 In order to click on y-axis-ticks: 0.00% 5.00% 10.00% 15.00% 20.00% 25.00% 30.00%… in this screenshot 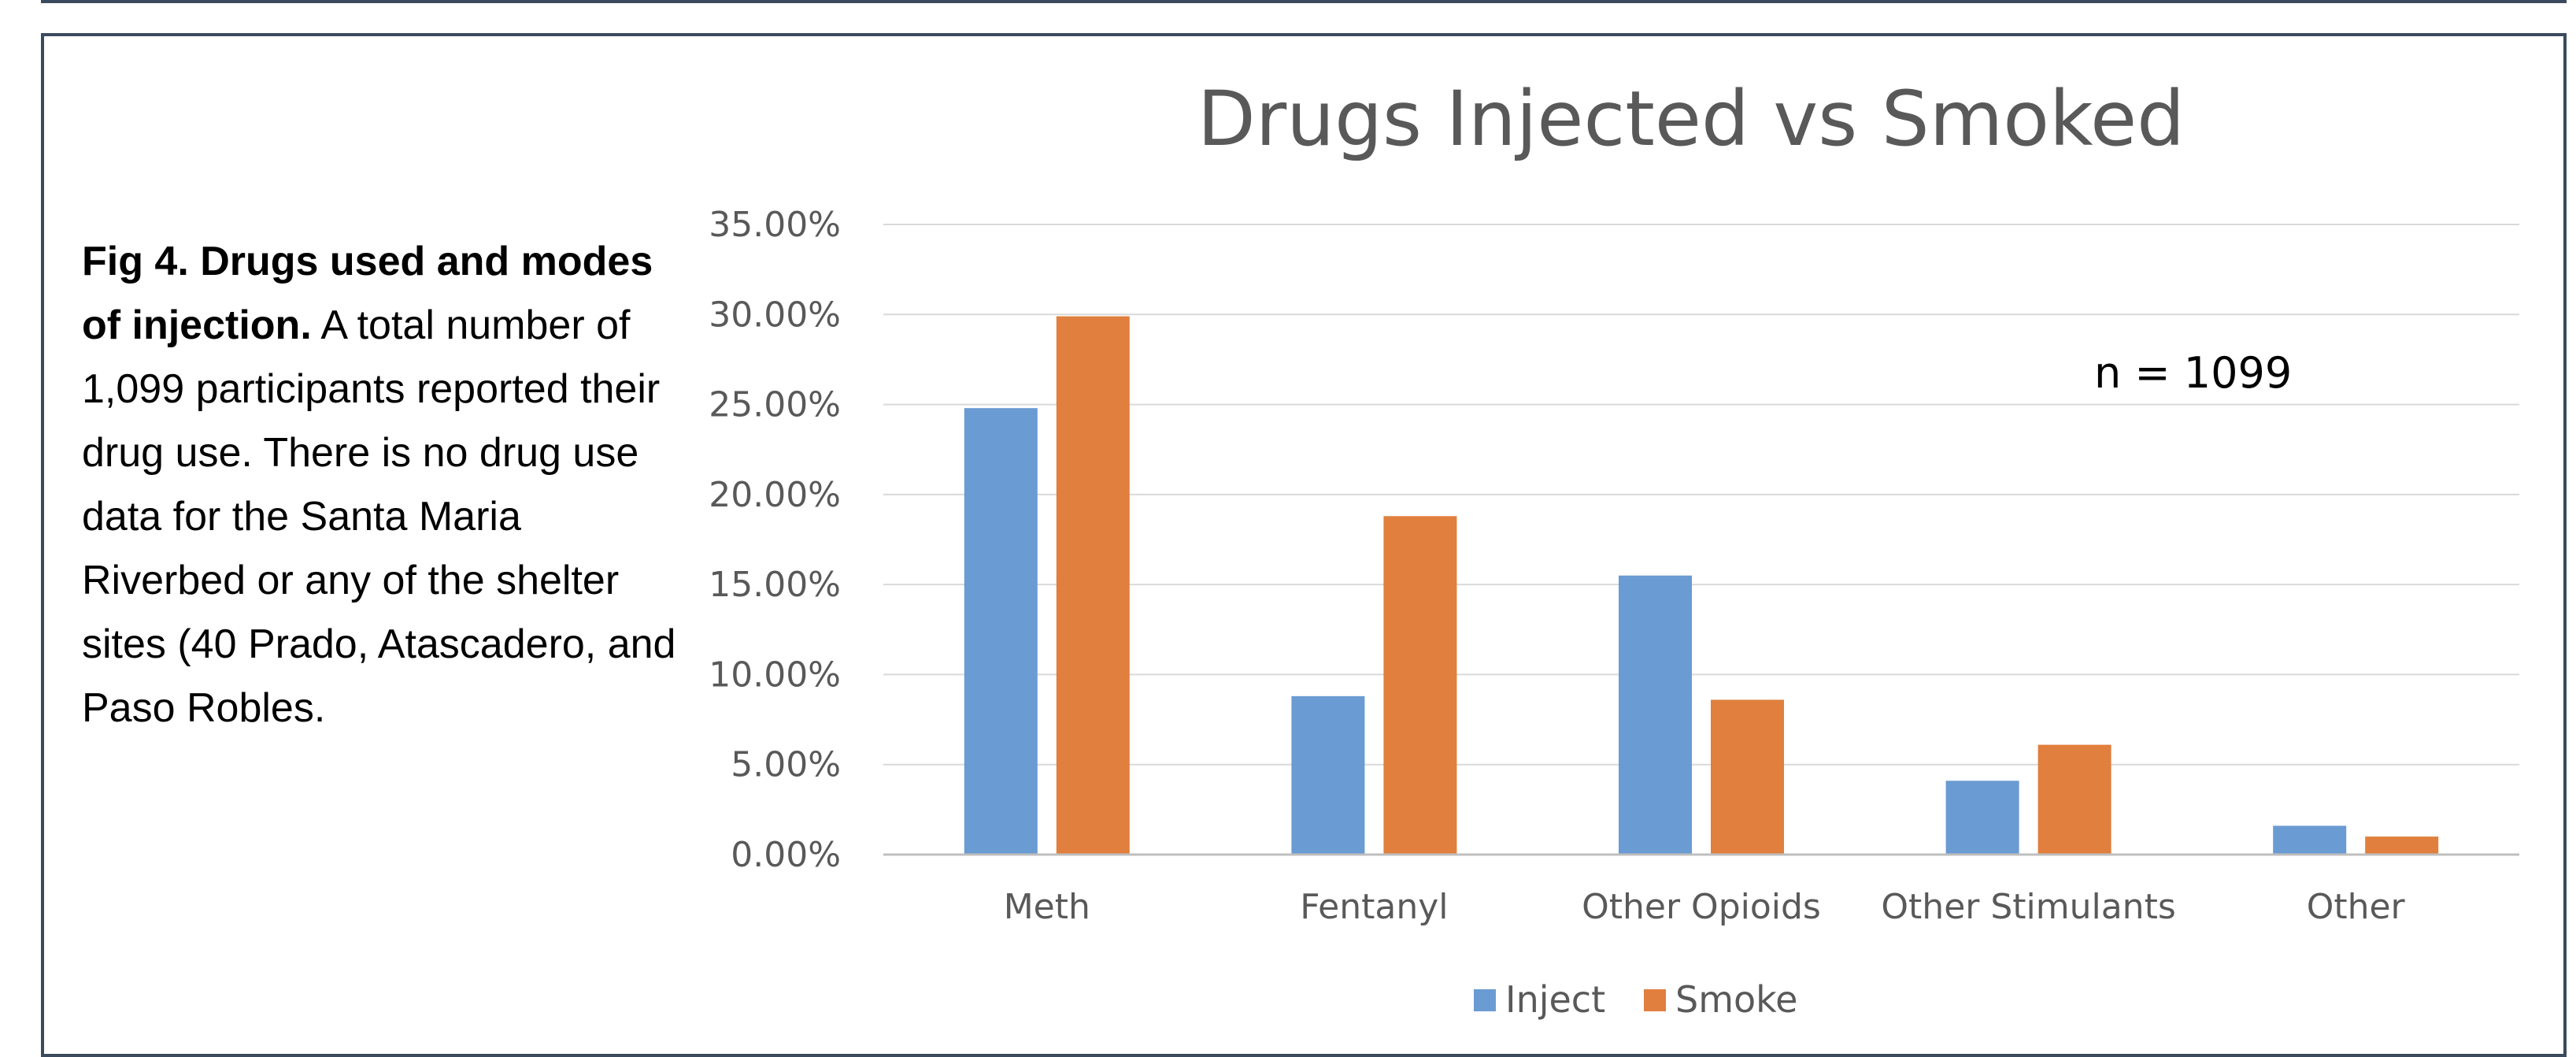, I will do `click(775, 540)`.